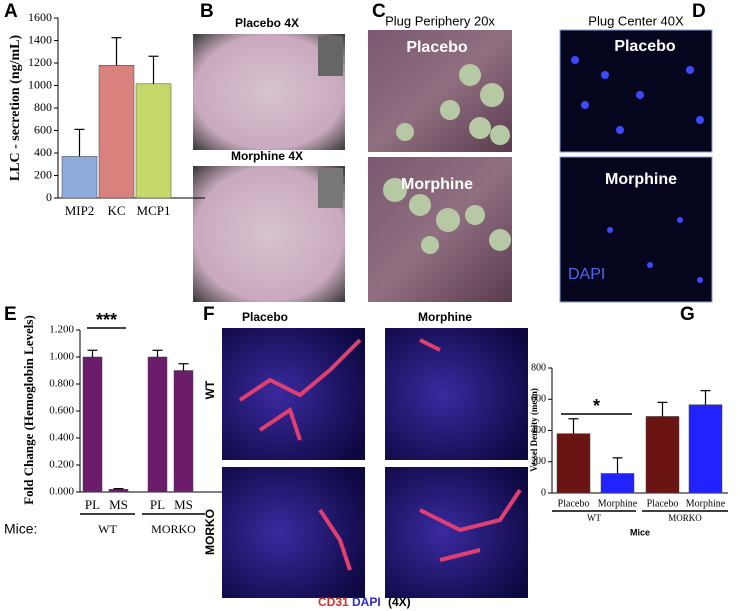 This screenshot has width=738, height=611. I want to click on nuclei, so click(637, 169).